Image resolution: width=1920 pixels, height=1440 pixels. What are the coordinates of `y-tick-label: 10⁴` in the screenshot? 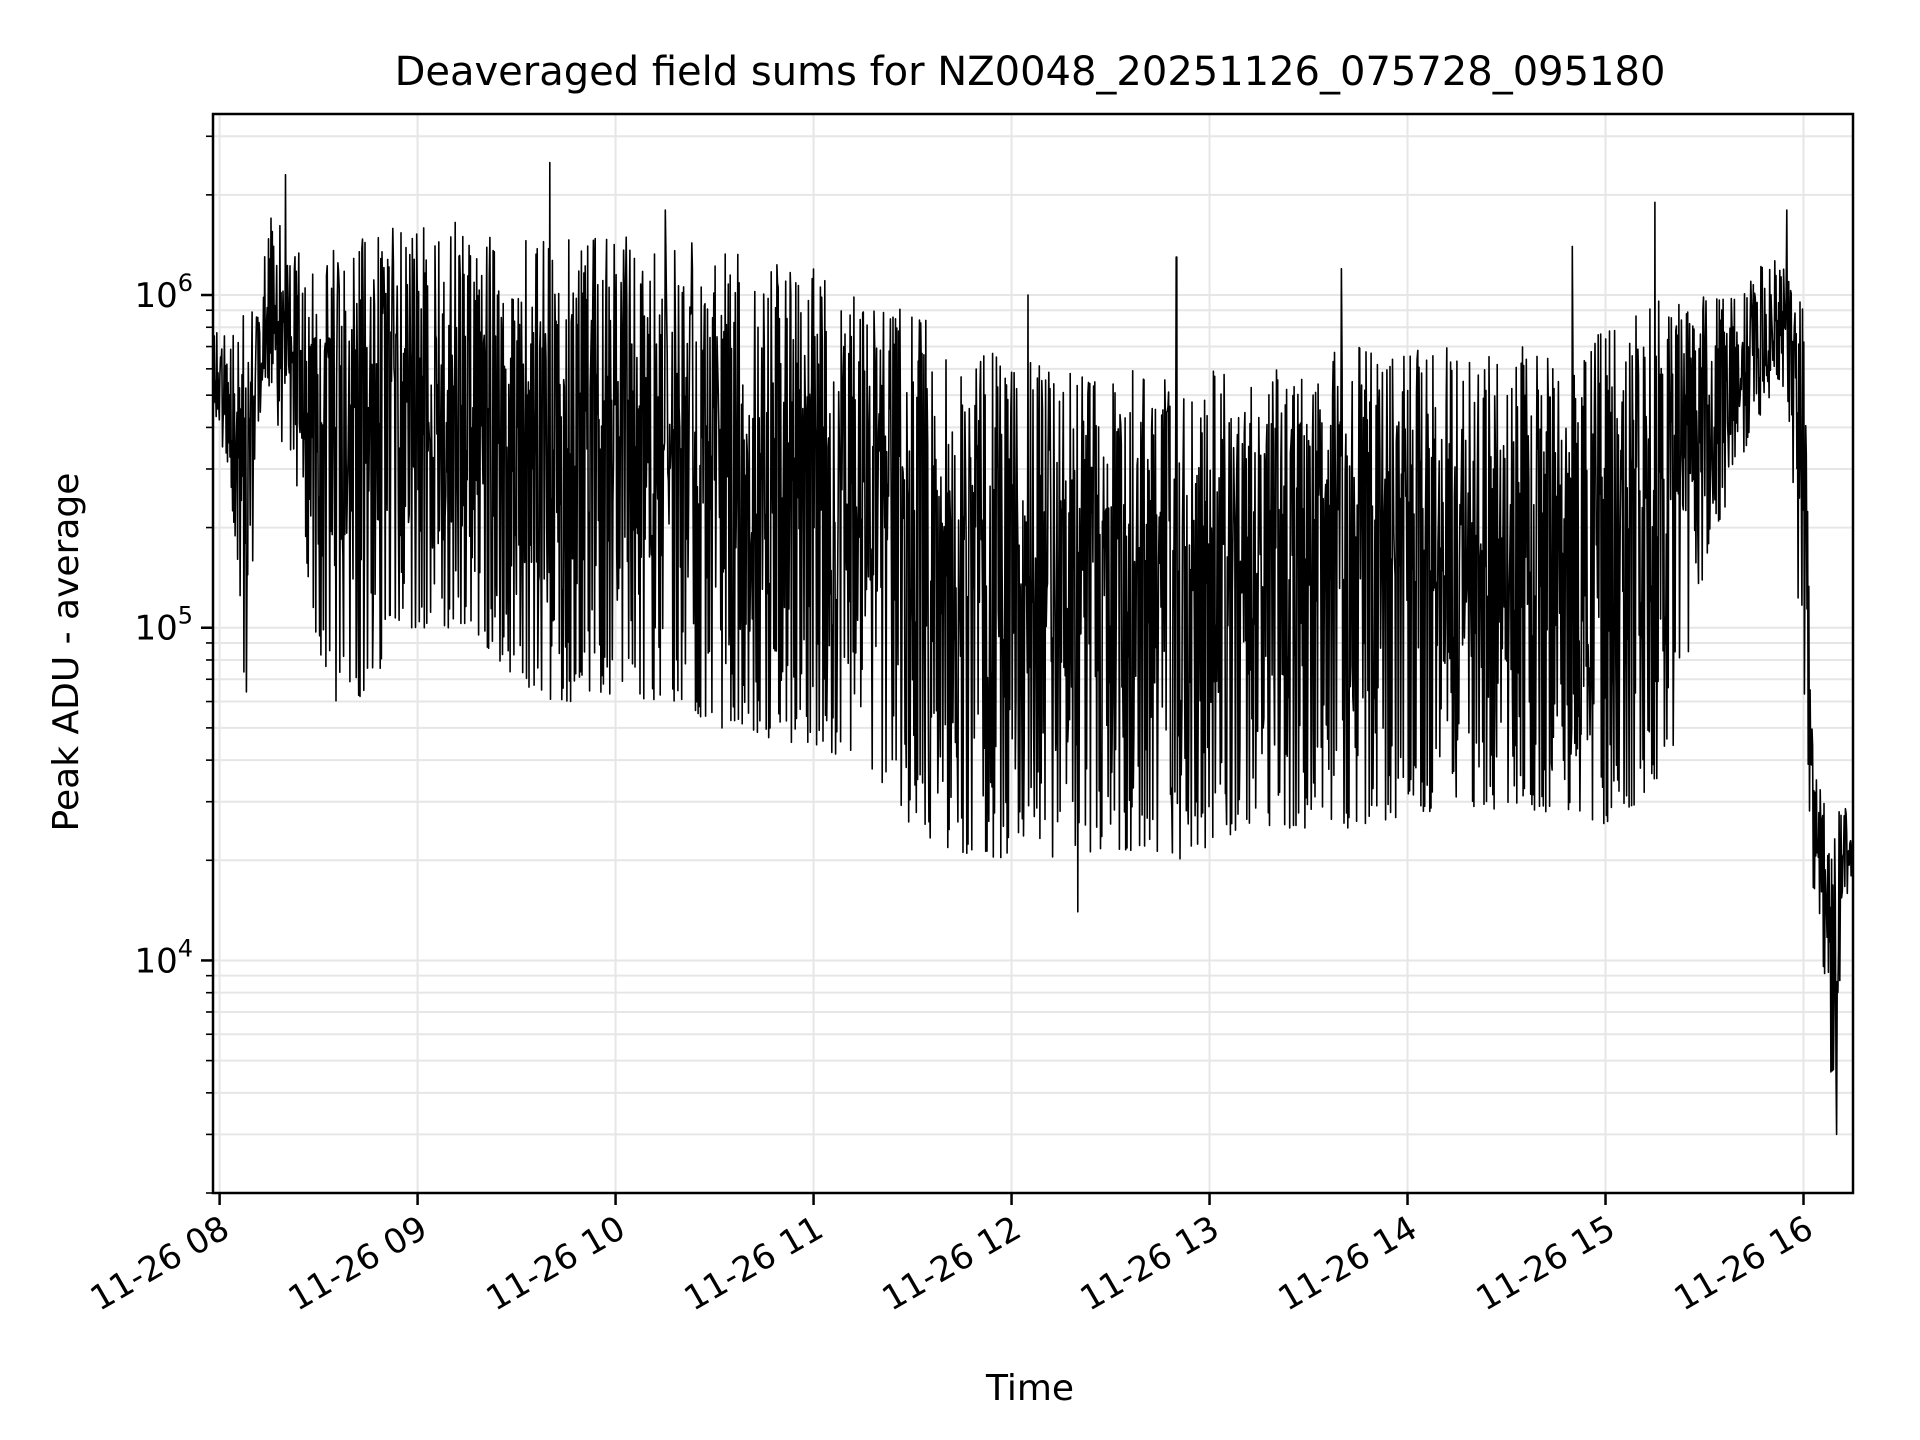 It's located at (163, 957).